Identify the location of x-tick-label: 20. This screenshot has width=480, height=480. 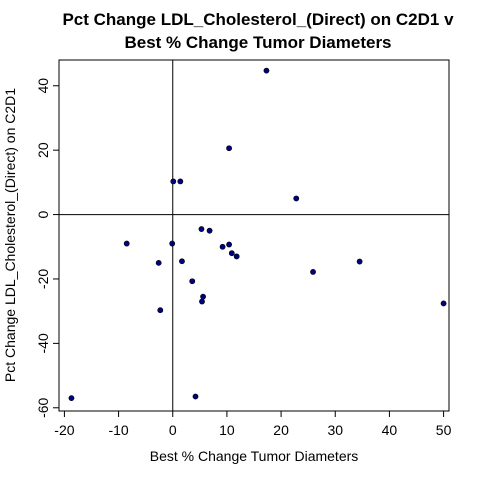
(281, 430).